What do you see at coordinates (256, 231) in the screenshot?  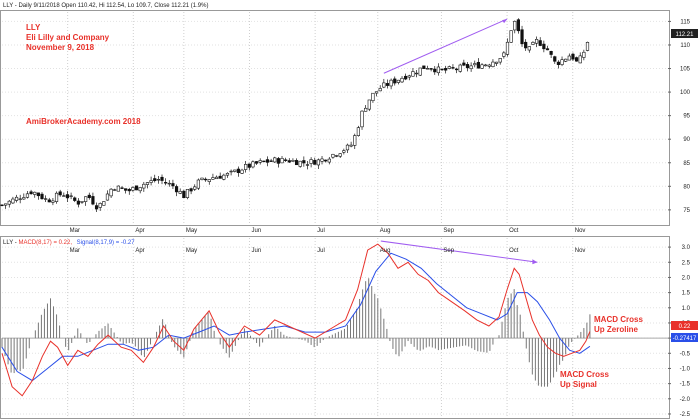 I see `x-tick-label: Jun` at bounding box center [256, 231].